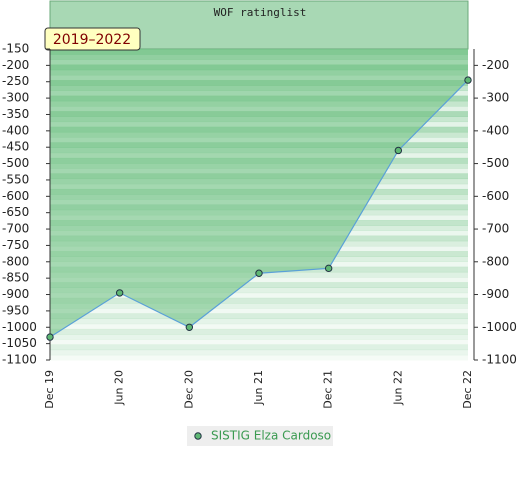  What do you see at coordinates (15, 294) in the screenshot?
I see `y-tick-label: -900` at bounding box center [15, 294].